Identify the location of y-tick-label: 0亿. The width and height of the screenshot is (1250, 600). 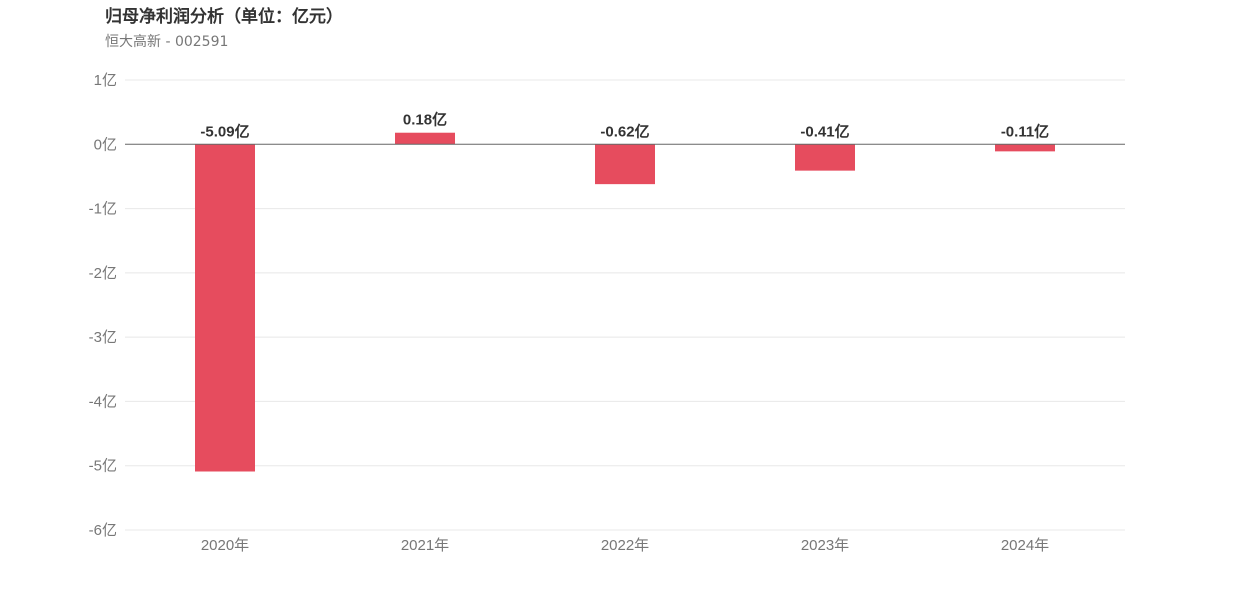
(105, 144).